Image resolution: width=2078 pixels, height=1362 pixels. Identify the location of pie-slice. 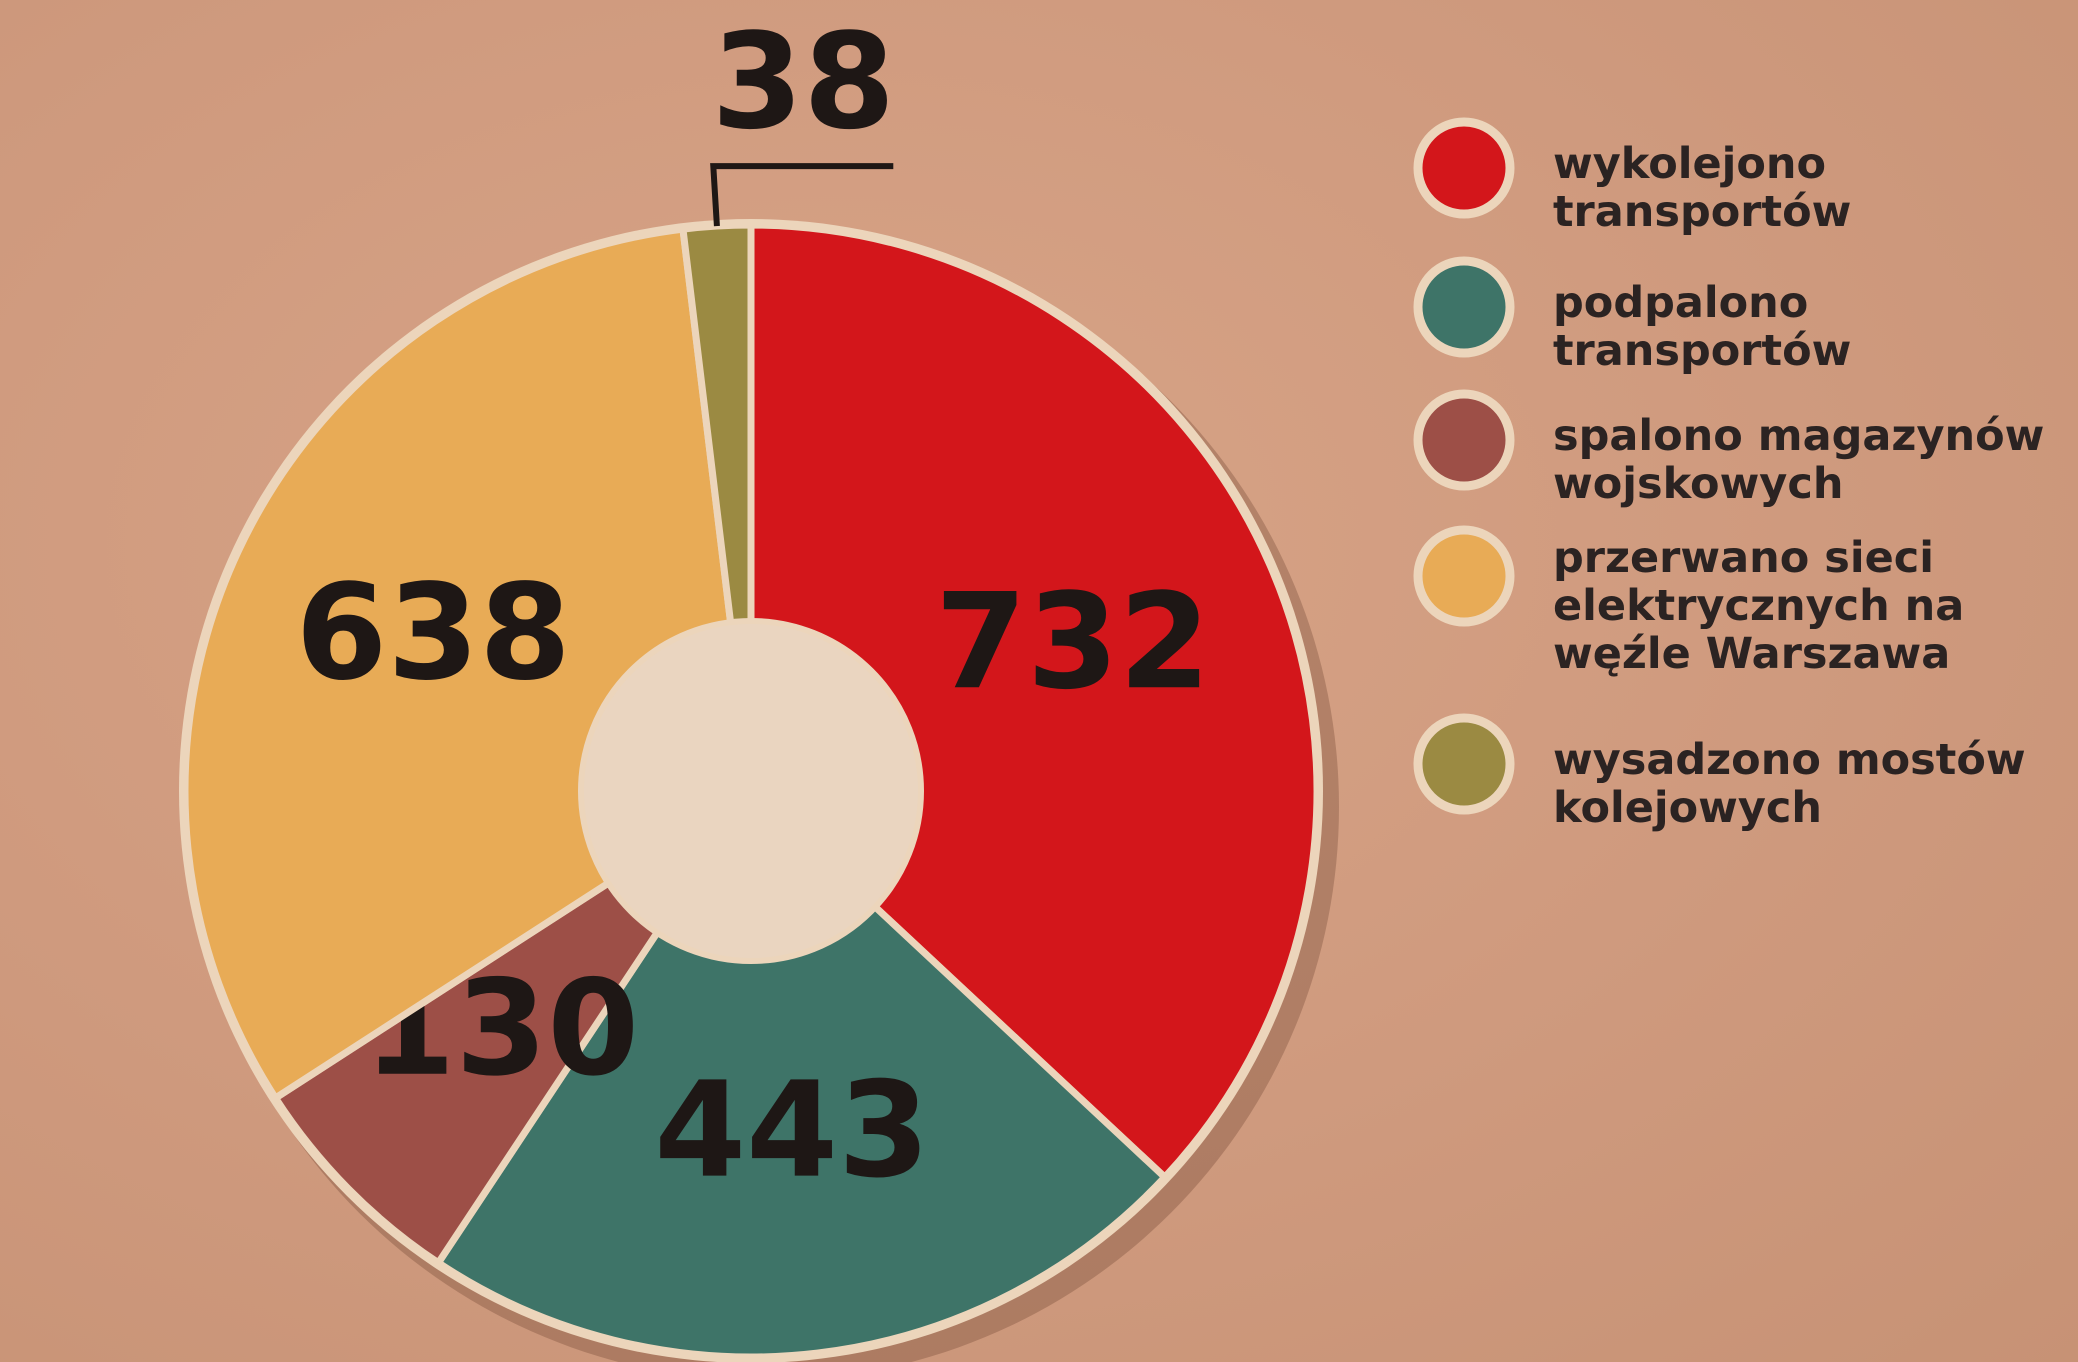
(801, 1073).